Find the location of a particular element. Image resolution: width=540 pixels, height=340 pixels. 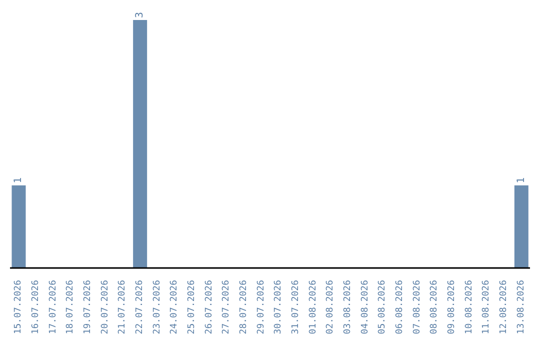

x-tick-label: 16.07.2026 is located at coordinates (36, 307).